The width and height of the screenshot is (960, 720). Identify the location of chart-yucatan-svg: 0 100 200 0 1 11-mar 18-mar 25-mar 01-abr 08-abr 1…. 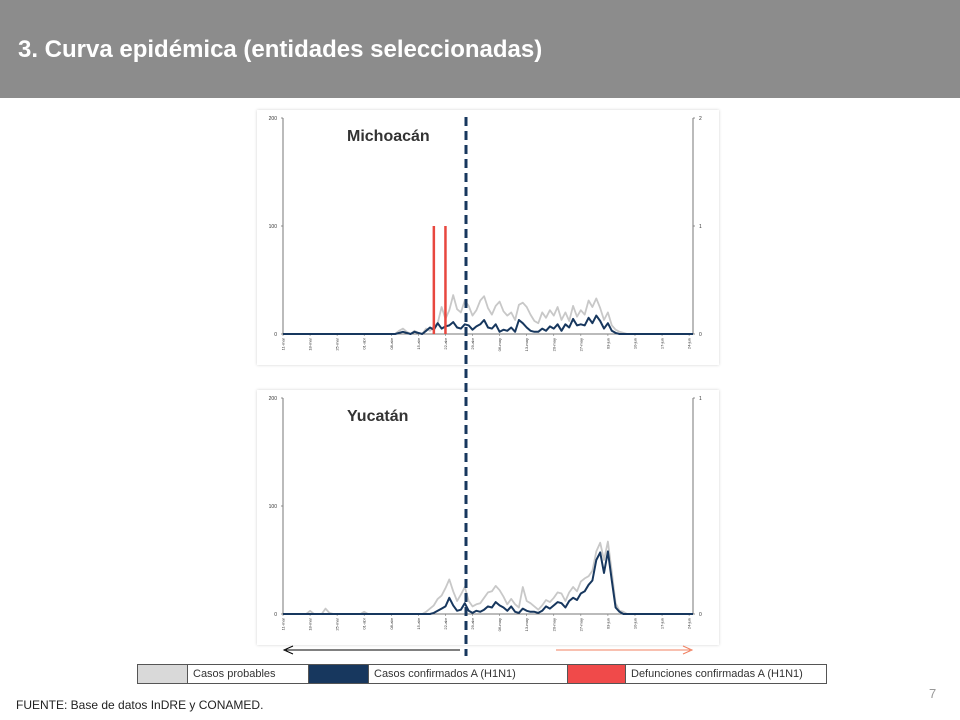
(485, 513).